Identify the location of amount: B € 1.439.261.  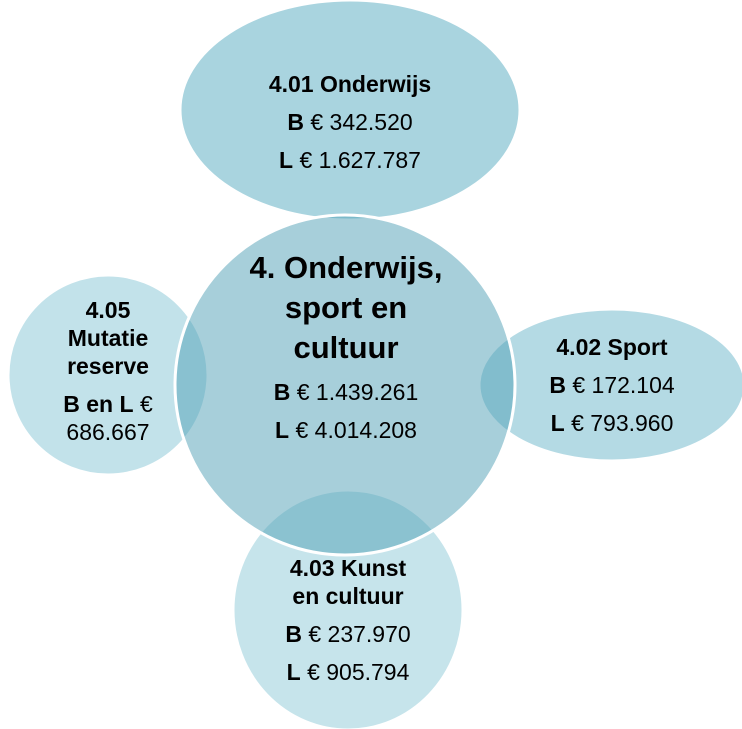
(346, 392).